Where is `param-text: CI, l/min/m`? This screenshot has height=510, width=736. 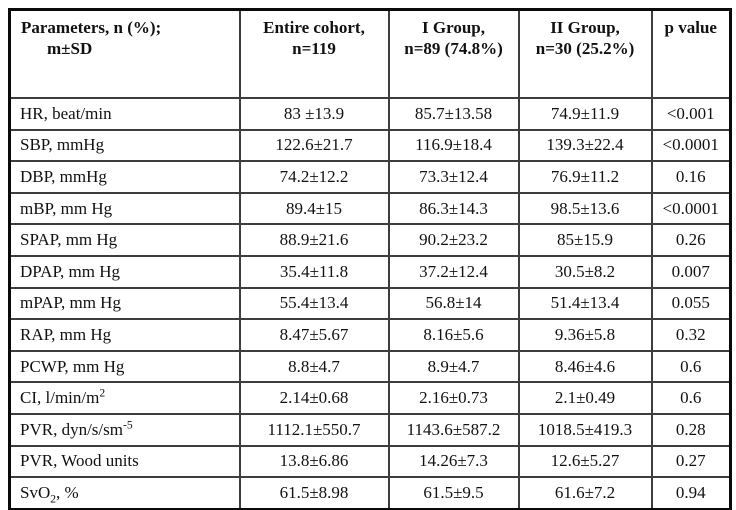 param-text: CI, l/min/m is located at coordinates (60, 398).